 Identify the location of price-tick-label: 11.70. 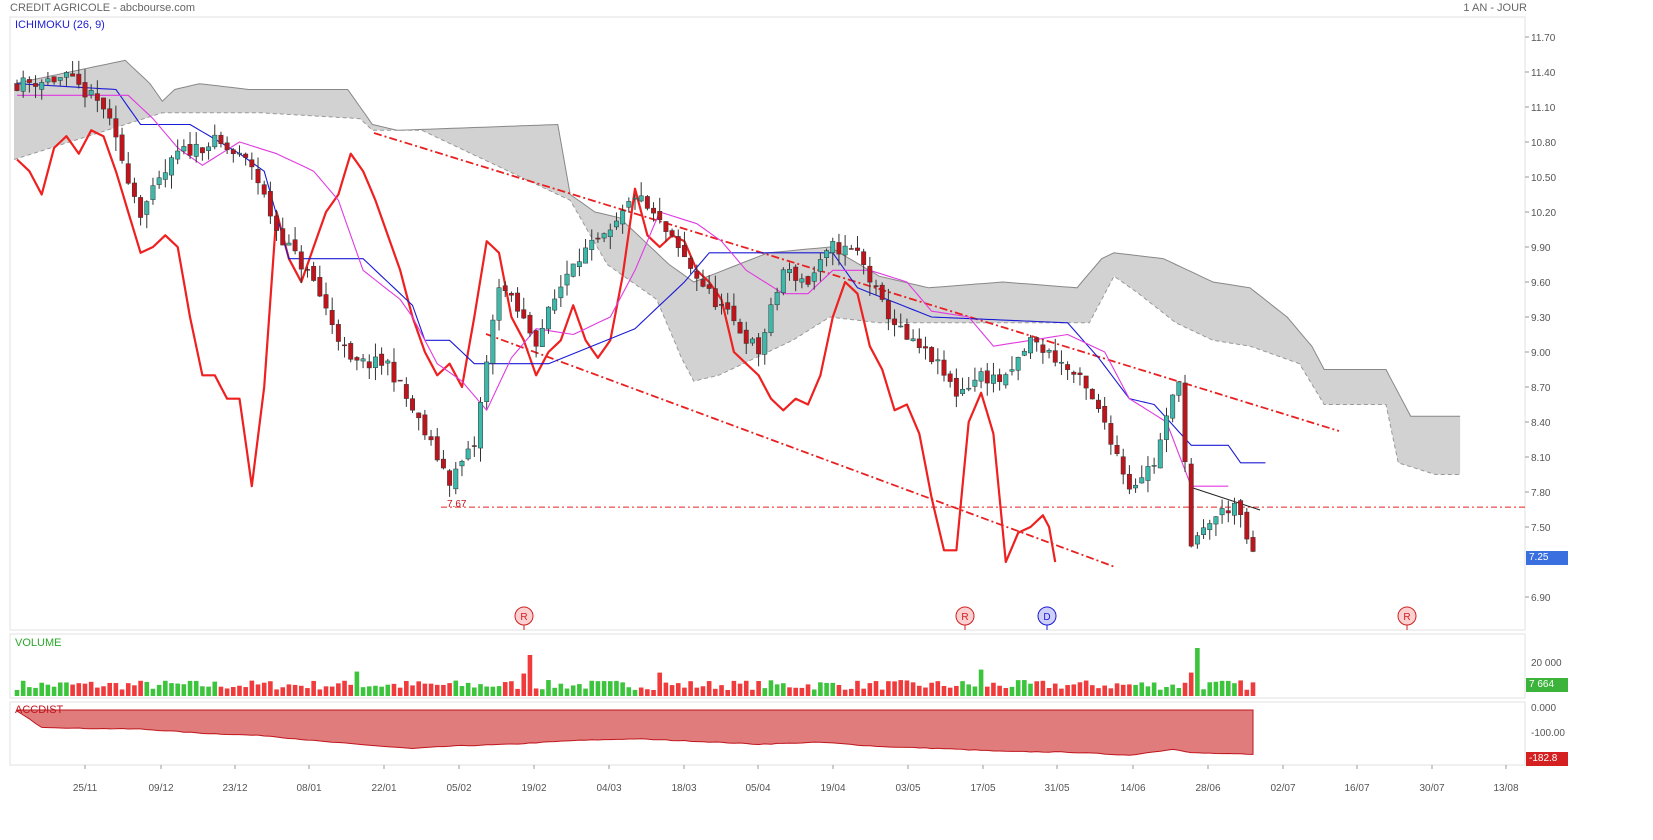
(1543, 38).